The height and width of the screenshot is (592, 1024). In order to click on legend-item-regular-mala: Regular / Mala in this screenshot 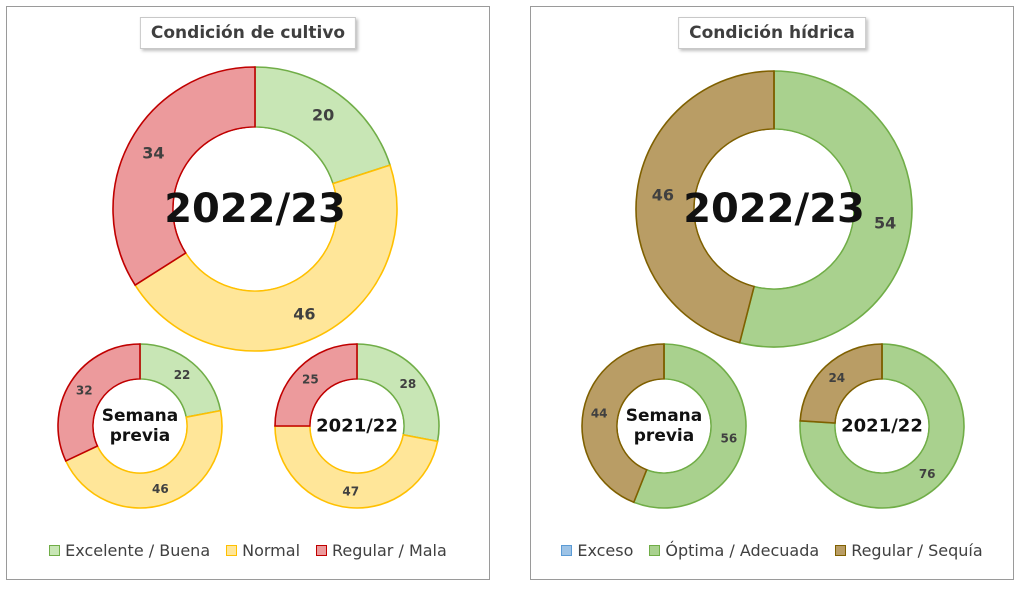, I will do `click(381, 550)`.